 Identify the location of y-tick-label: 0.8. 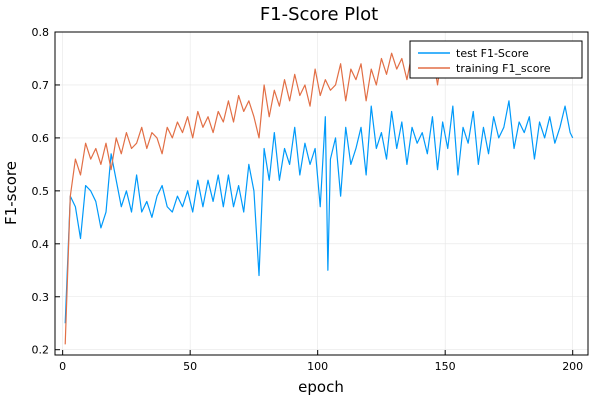
(41, 32).